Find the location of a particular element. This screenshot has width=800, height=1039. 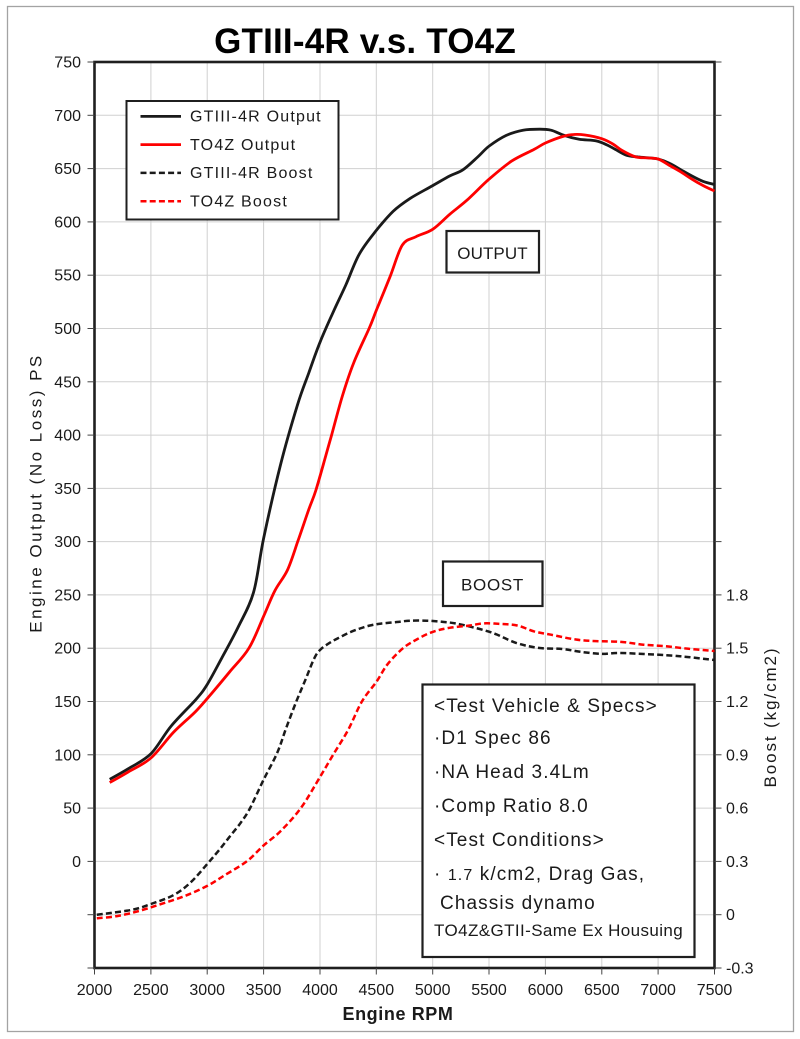

svg-text: 5500 is located at coordinates (489, 990).